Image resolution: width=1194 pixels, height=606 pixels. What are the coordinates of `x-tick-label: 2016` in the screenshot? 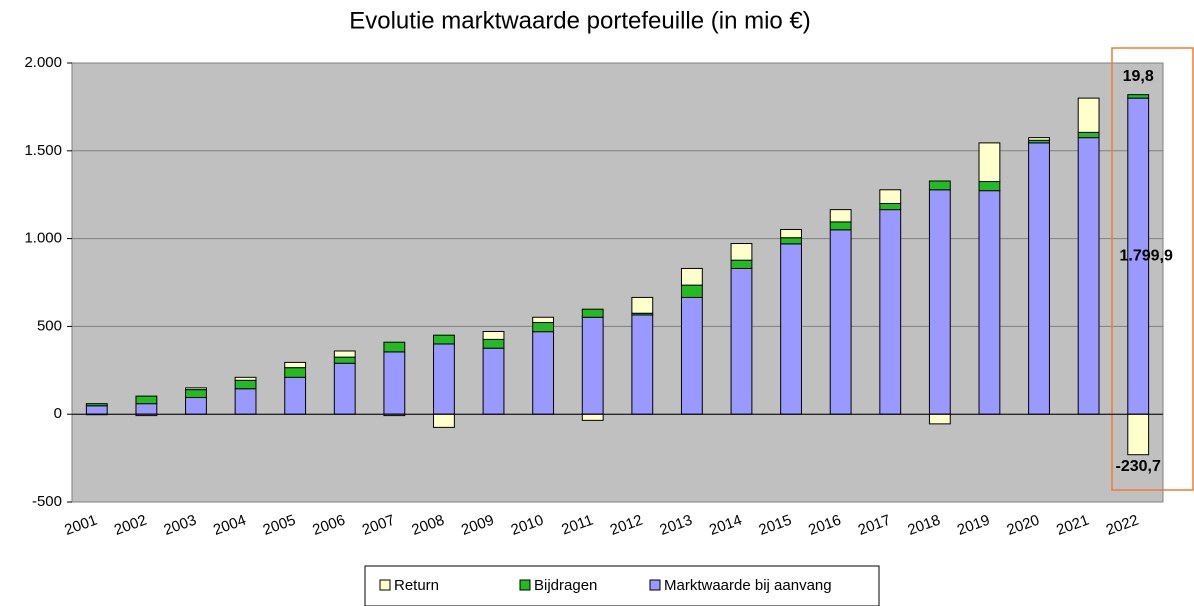 It's located at (824, 525).